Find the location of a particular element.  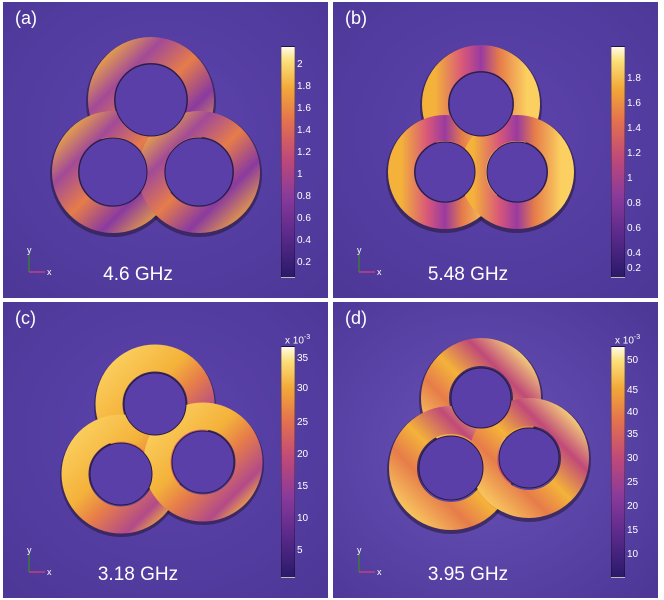

colorbar-tick: 45 is located at coordinates (633, 390).